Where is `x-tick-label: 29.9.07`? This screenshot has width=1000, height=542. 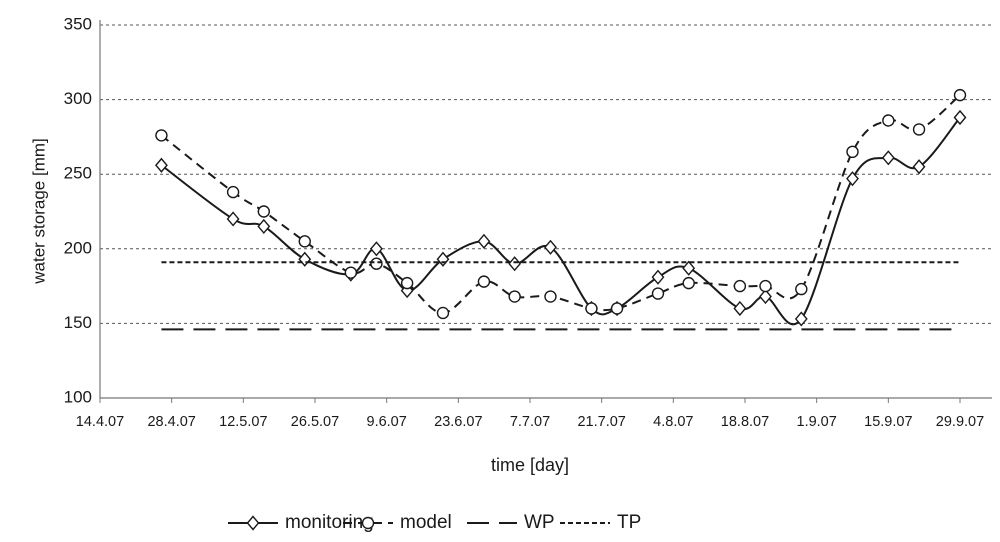 x-tick-label: 29.9.07 is located at coordinates (960, 422).